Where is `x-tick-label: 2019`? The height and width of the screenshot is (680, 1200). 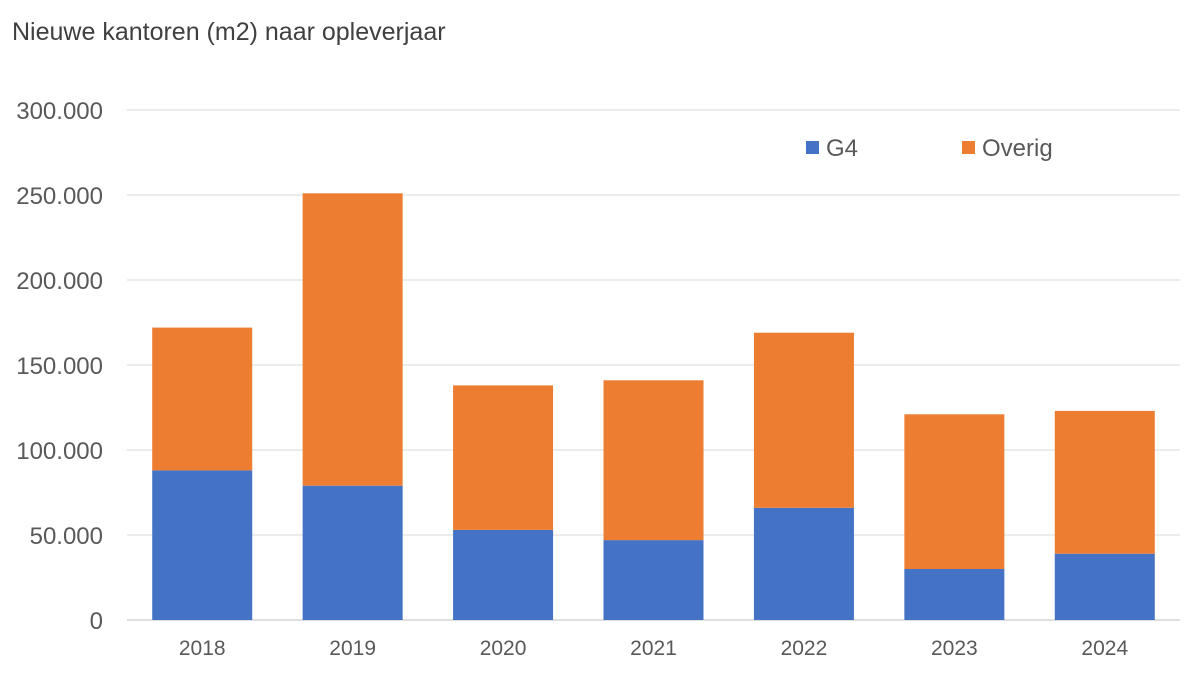 x-tick-label: 2019 is located at coordinates (352, 648).